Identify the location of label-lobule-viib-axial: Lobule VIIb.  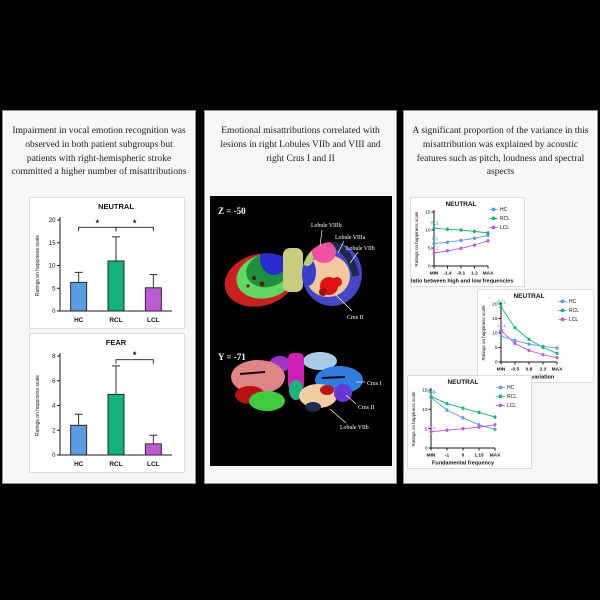
(360, 249).